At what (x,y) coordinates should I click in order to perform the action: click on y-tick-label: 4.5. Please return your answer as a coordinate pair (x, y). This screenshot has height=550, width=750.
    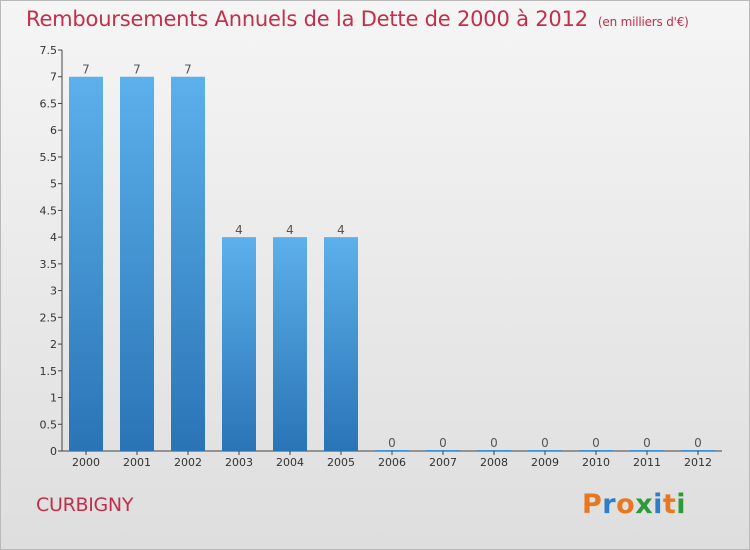
    Looking at the image, I should click on (49, 210).